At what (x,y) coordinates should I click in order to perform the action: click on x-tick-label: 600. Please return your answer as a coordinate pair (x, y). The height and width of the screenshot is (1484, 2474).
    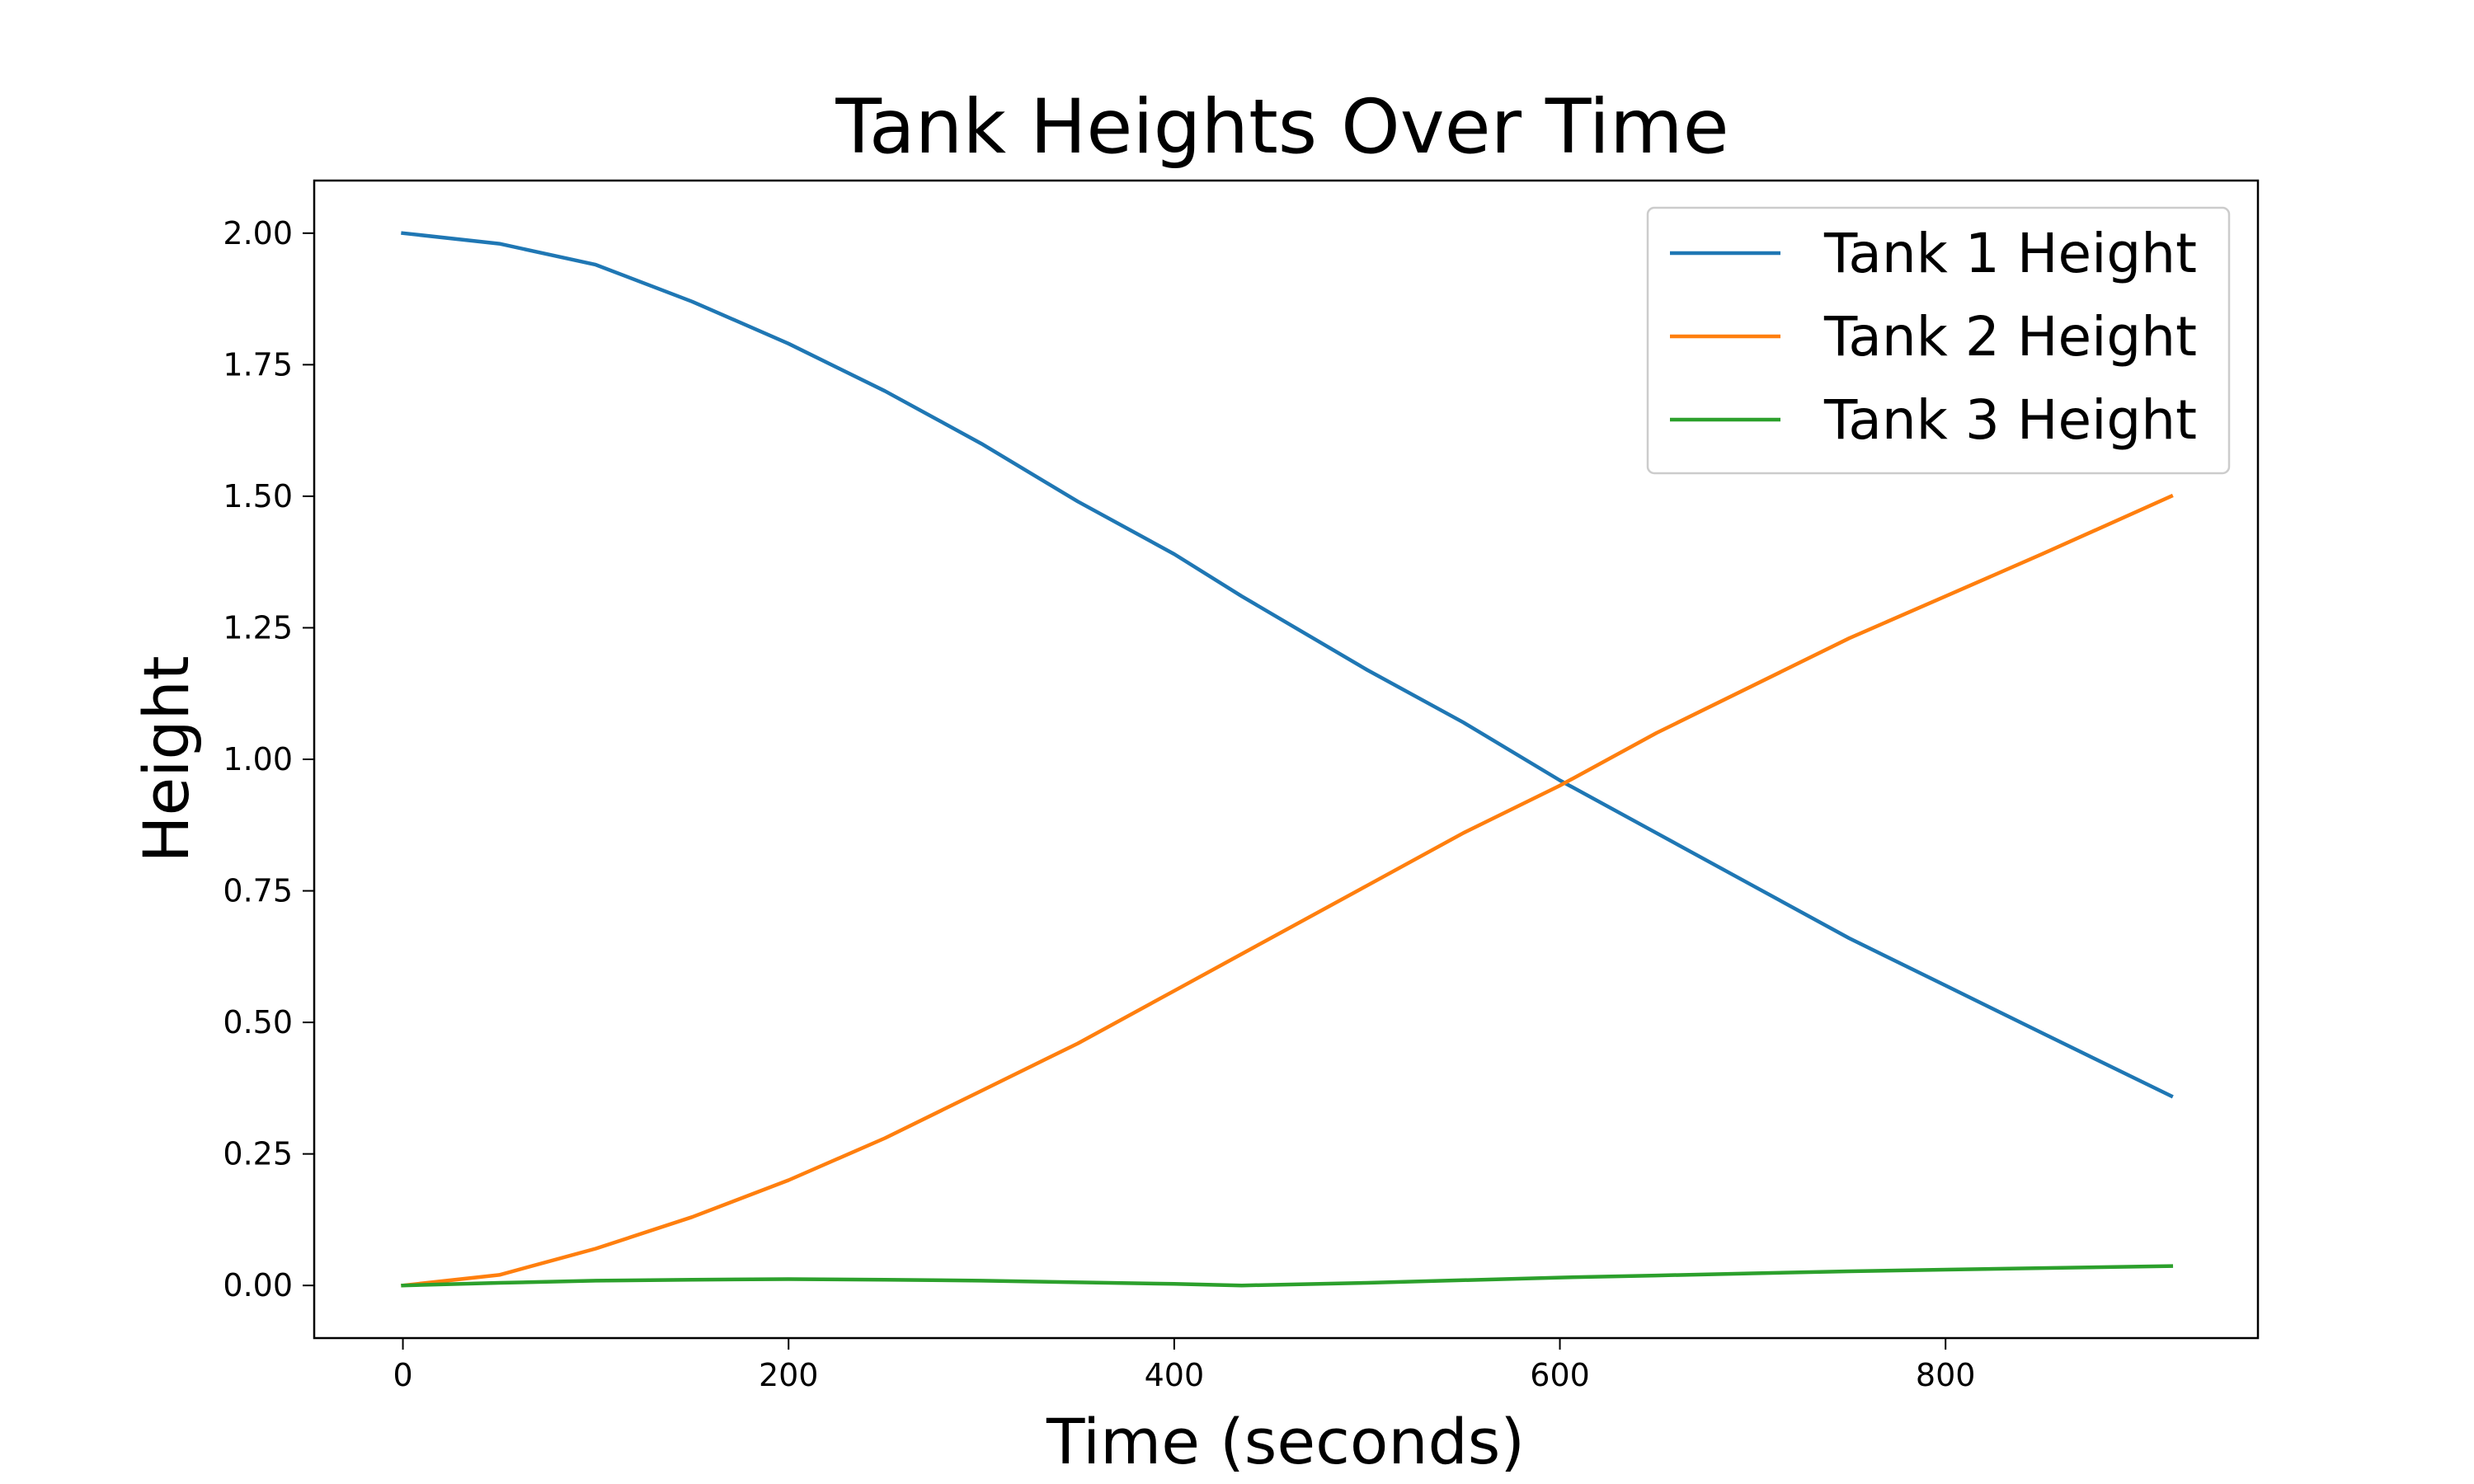
    Looking at the image, I should click on (1560, 1375).